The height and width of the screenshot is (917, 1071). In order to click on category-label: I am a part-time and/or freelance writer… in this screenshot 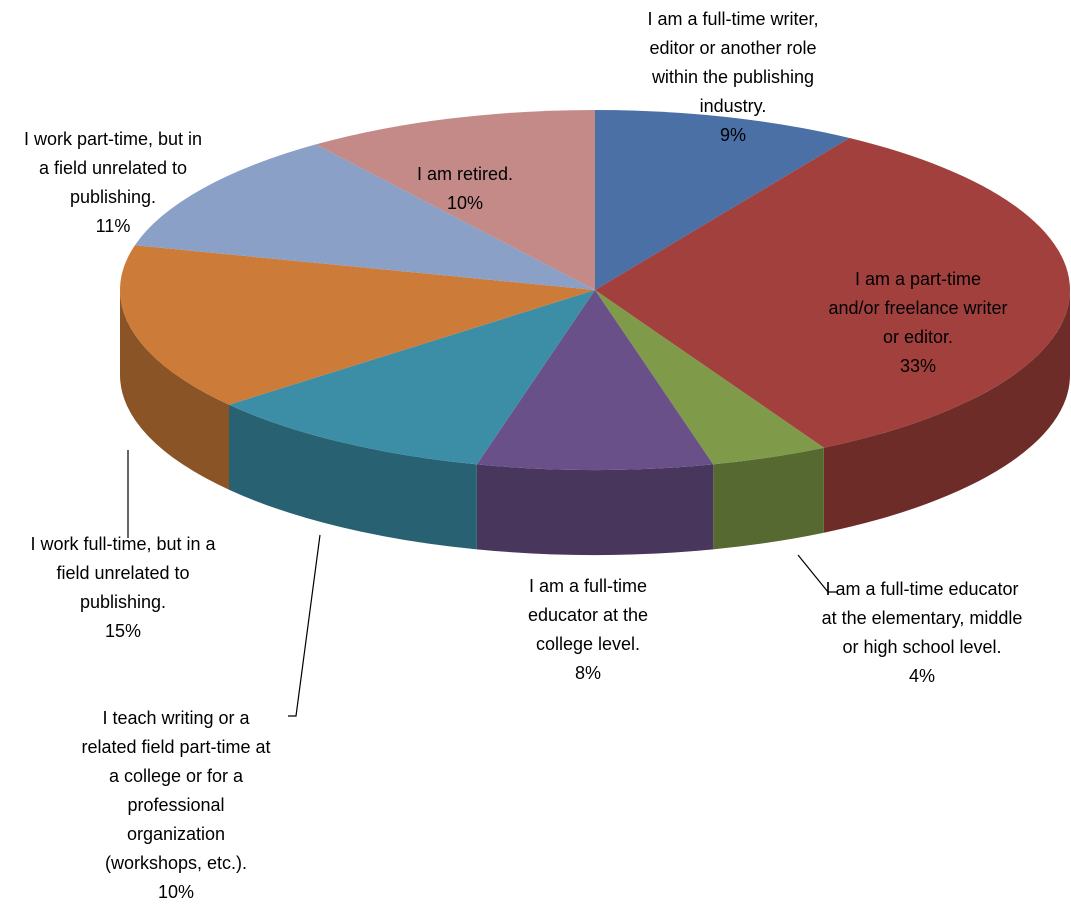, I will do `click(918, 308)`.